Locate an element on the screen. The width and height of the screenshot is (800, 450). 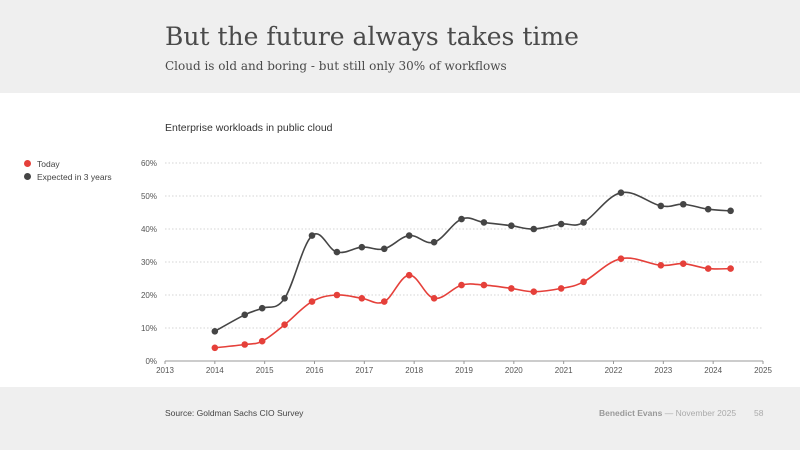
x-tick-label: 2020 is located at coordinates (514, 370).